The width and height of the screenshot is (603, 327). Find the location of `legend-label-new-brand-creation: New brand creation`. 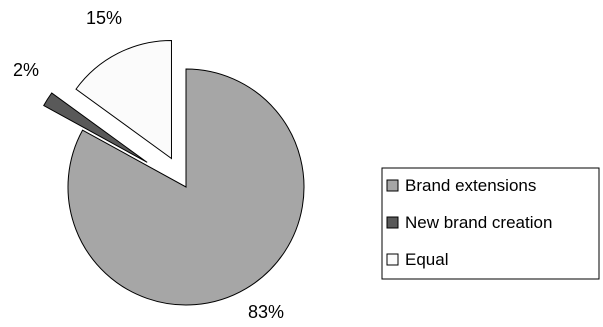

legend-label-new-brand-creation: New brand creation is located at coordinates (478, 222).